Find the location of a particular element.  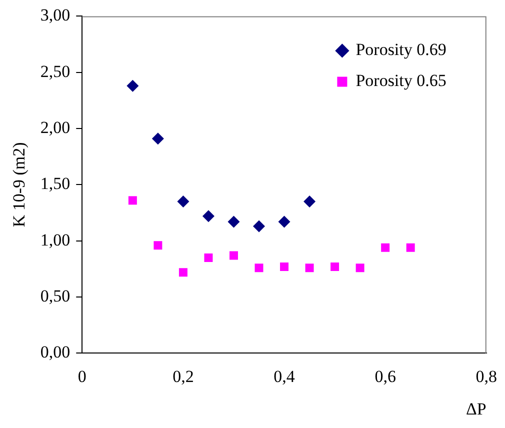

x-tick-label: 0,4 is located at coordinates (285, 376).